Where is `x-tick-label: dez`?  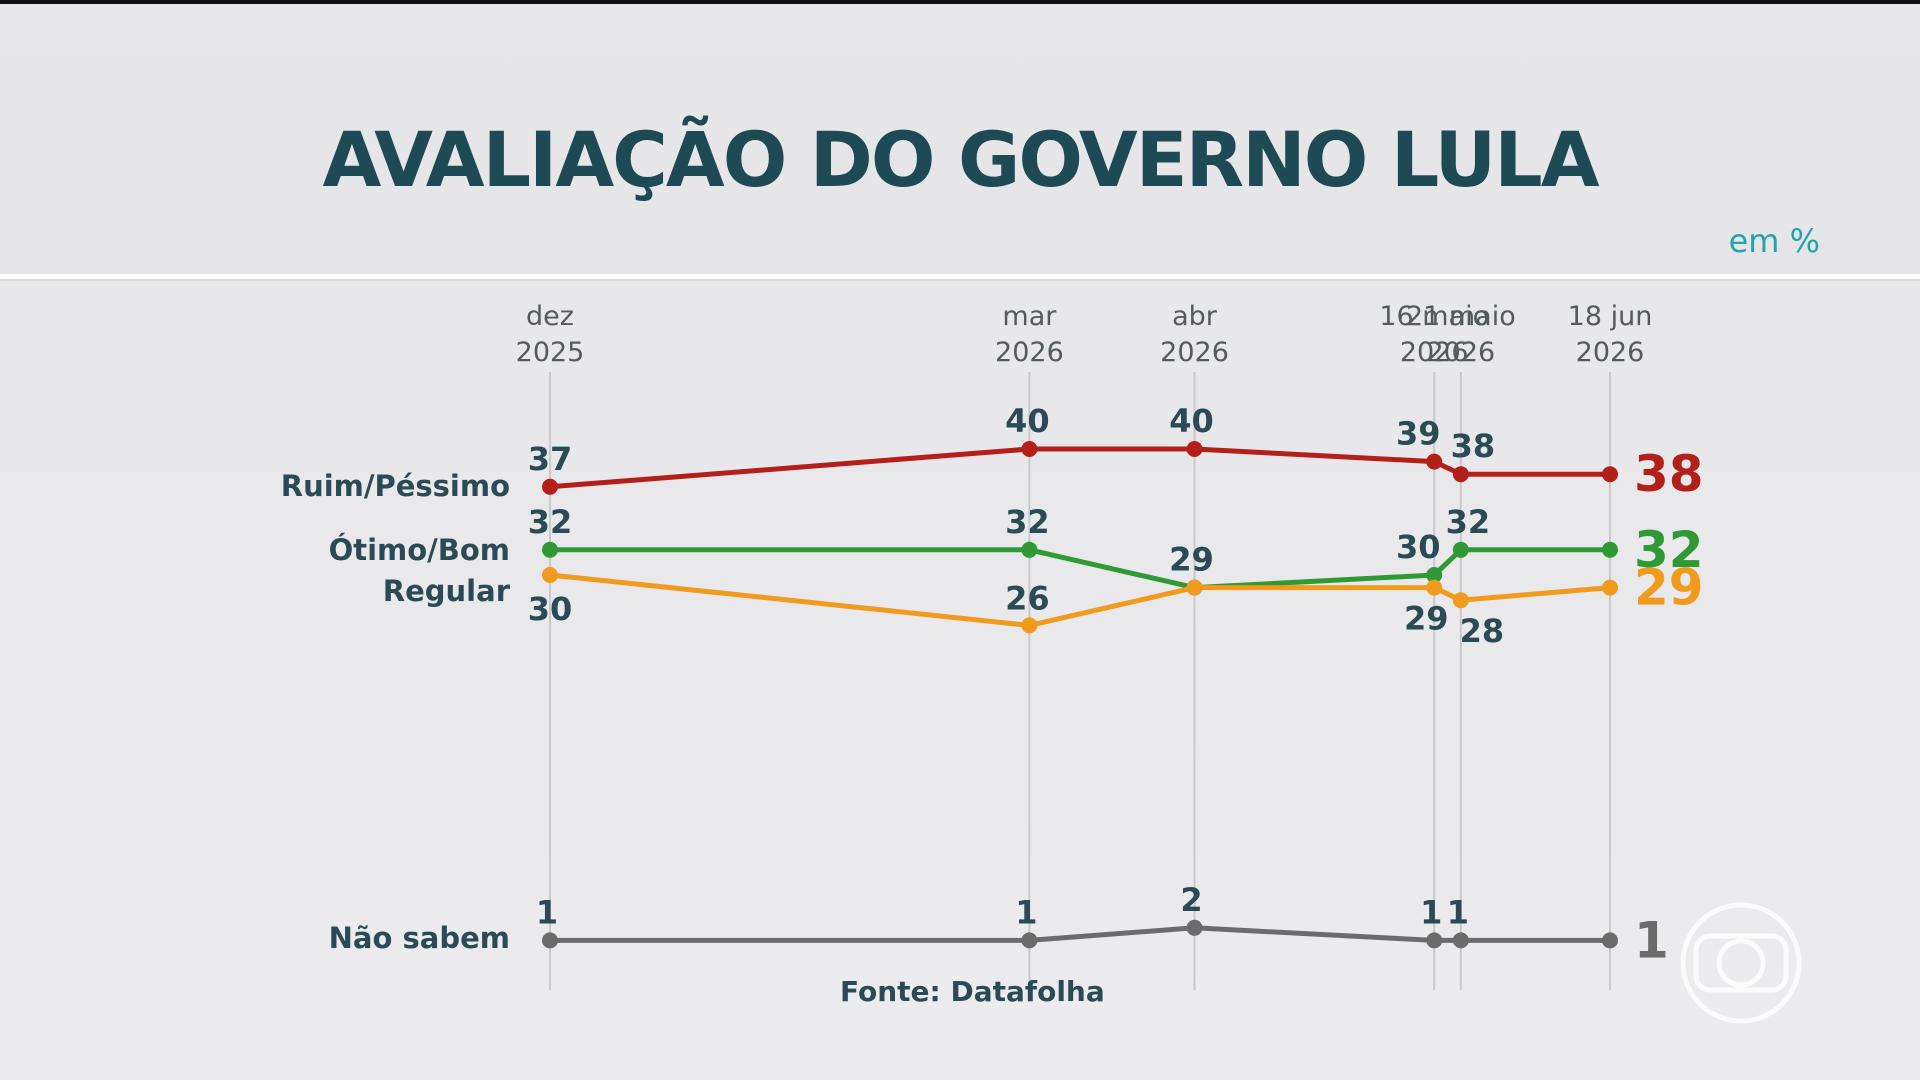 x-tick-label: dez is located at coordinates (550, 316).